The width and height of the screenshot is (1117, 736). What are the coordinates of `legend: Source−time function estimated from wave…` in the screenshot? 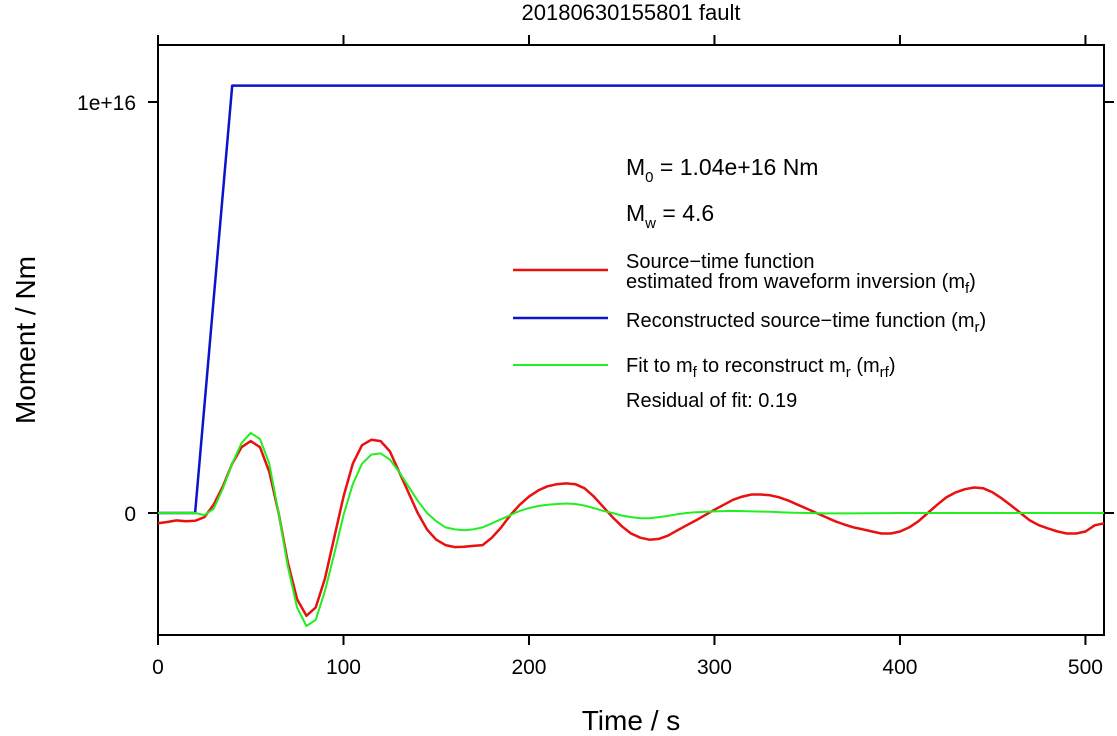 It's located at (749, 316).